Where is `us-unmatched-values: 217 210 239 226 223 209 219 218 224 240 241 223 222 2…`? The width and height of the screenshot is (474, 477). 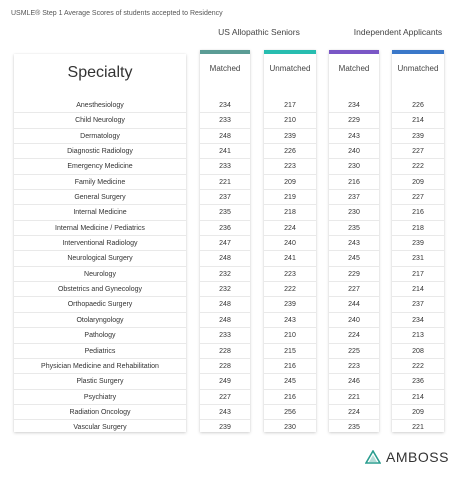 us-unmatched-values: 217 210 239 226 223 209 219 218 224 240 241 223 222 2… is located at coordinates (290, 267).